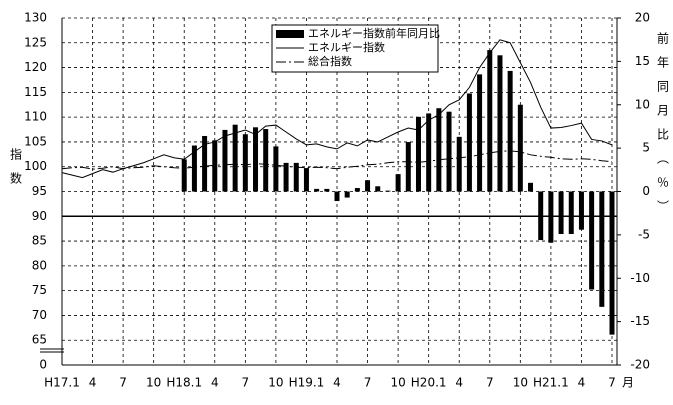  I want to click on legend-label: エネルギー指数, so click(346, 47).